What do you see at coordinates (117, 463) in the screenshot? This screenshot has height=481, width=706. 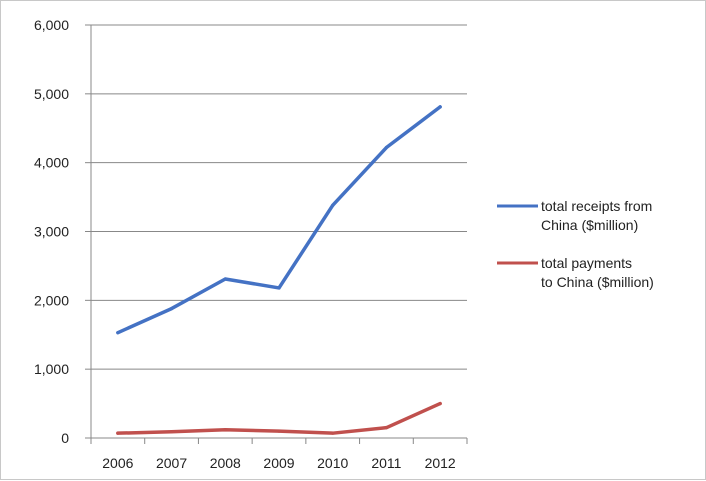 I see `x-tick-label: 2006` at bounding box center [117, 463].